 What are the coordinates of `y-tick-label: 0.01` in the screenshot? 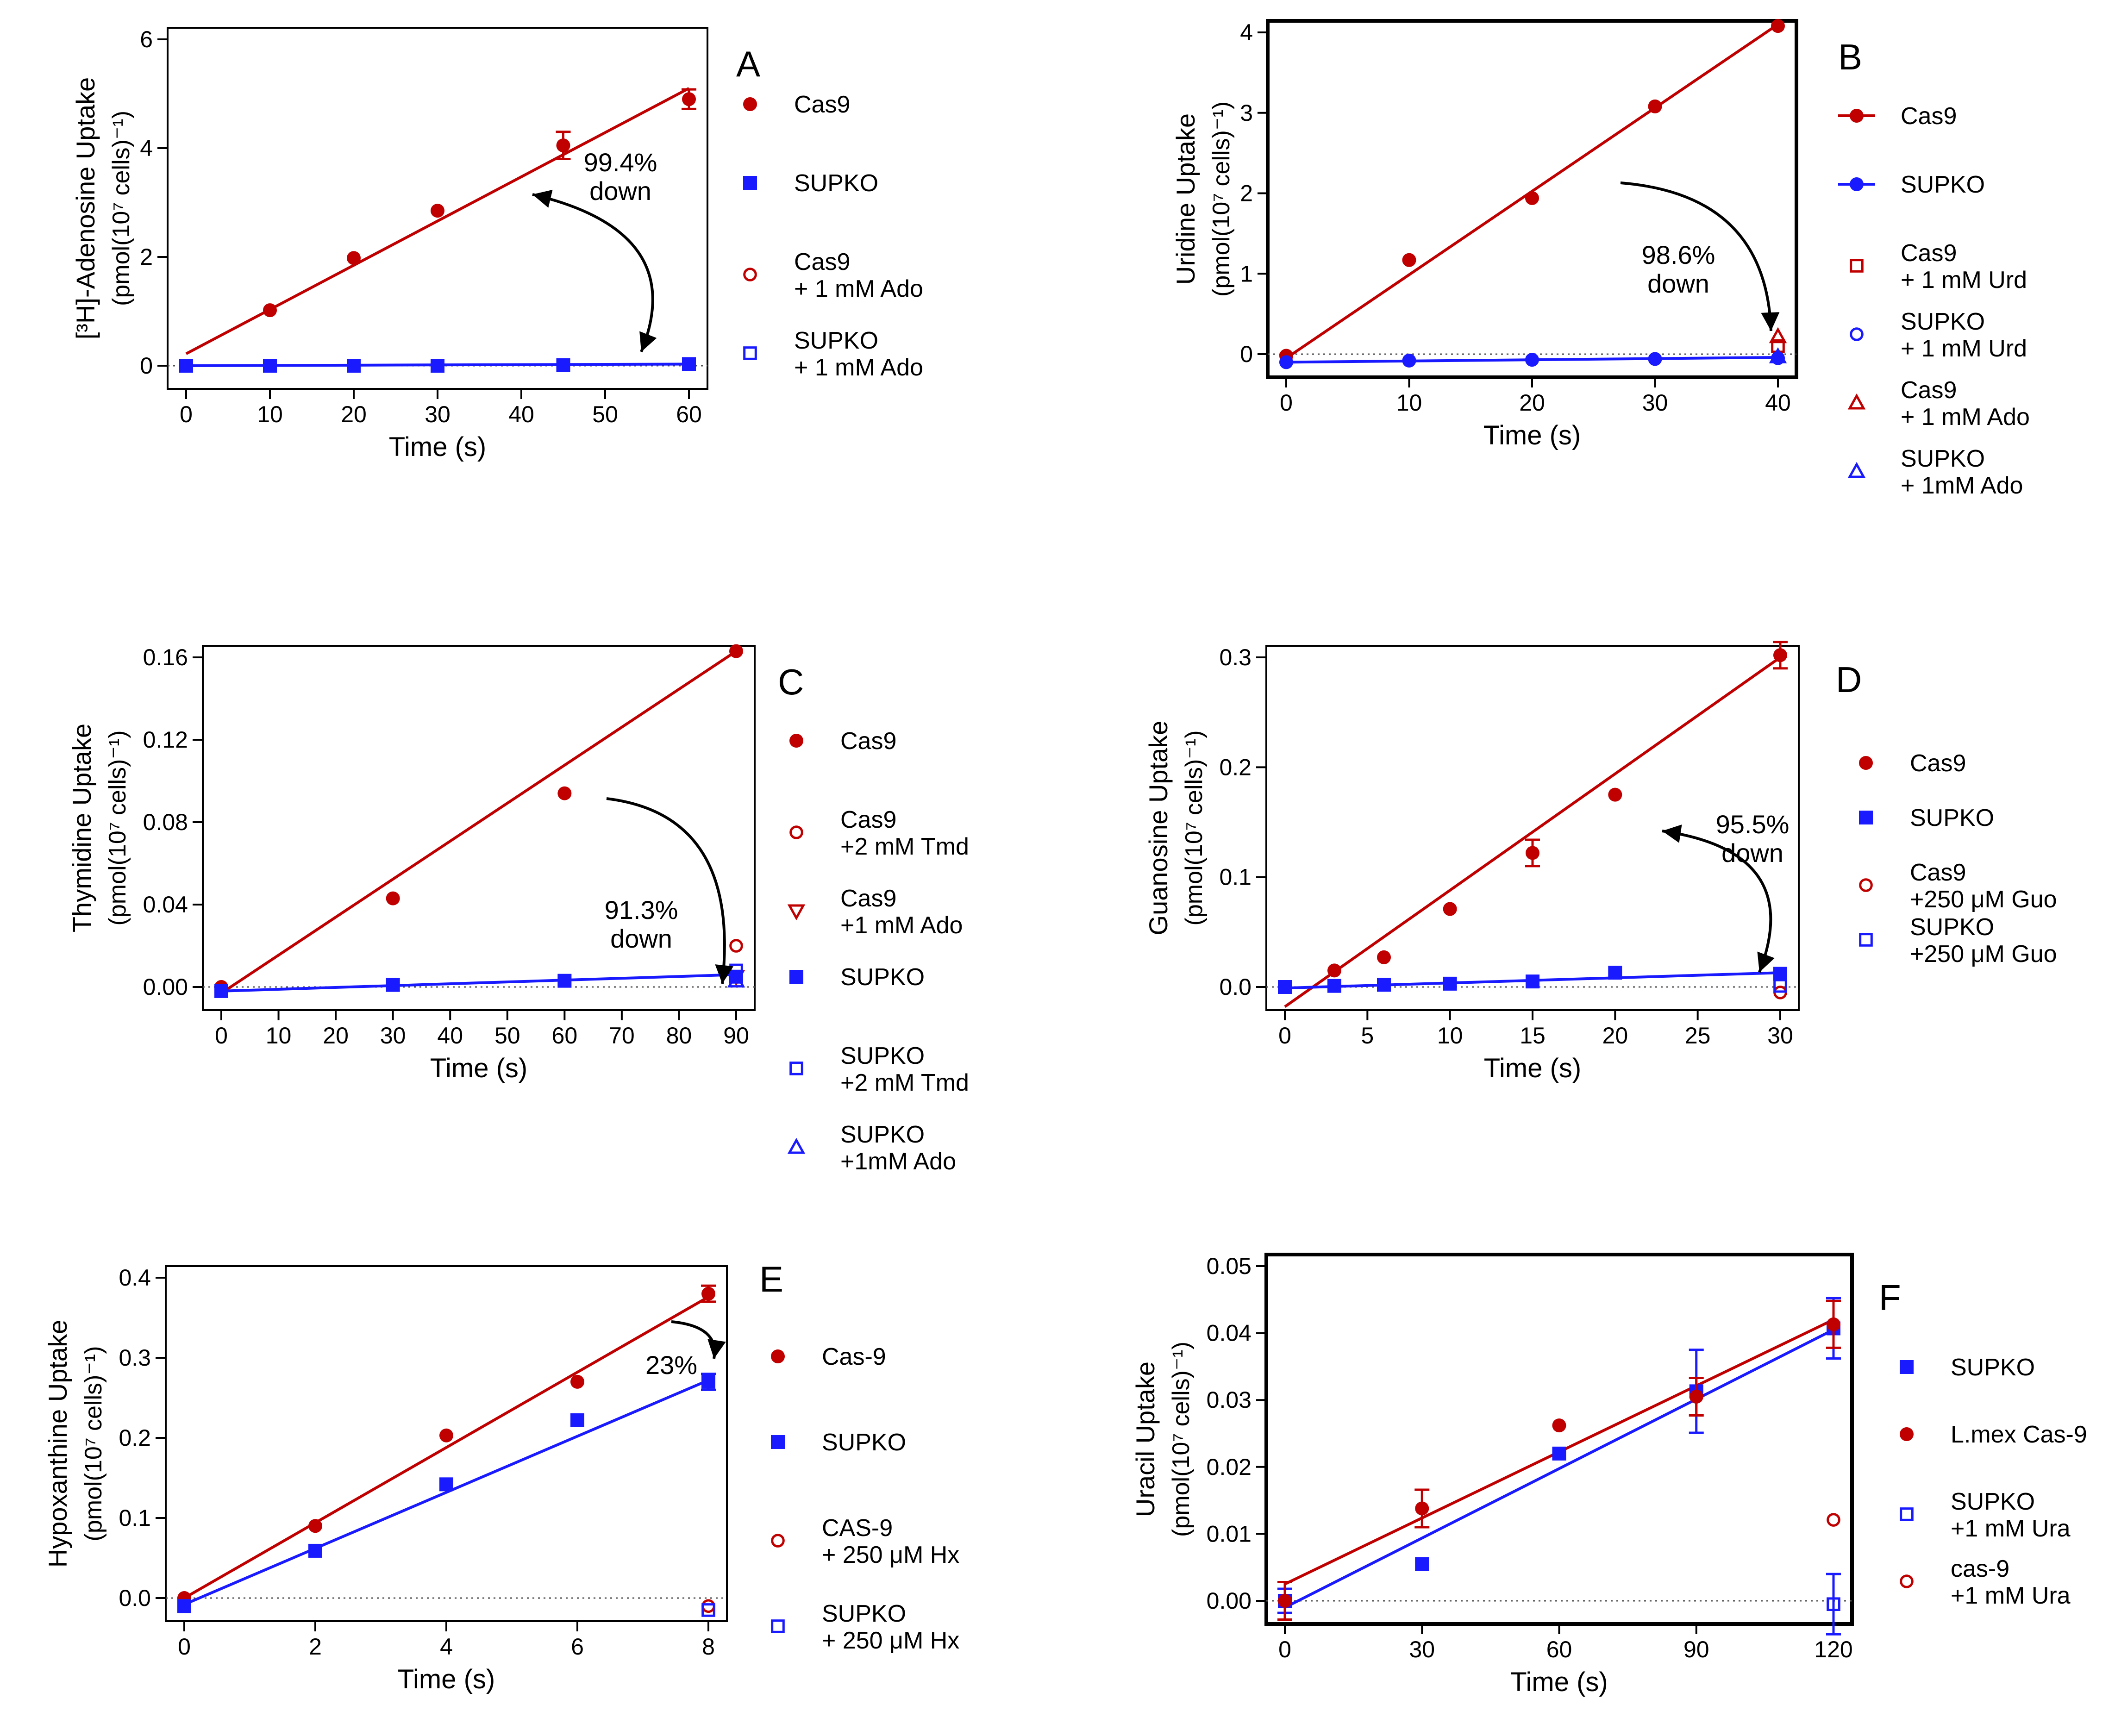 It's located at (1229, 1534).